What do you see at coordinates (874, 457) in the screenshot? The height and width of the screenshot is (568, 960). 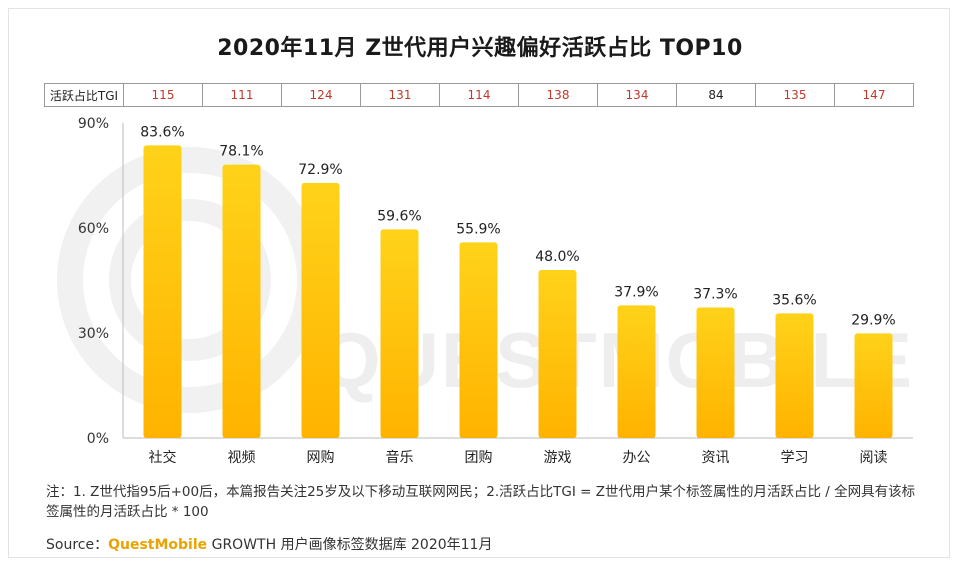 I see `x-category-label: 阅读` at bounding box center [874, 457].